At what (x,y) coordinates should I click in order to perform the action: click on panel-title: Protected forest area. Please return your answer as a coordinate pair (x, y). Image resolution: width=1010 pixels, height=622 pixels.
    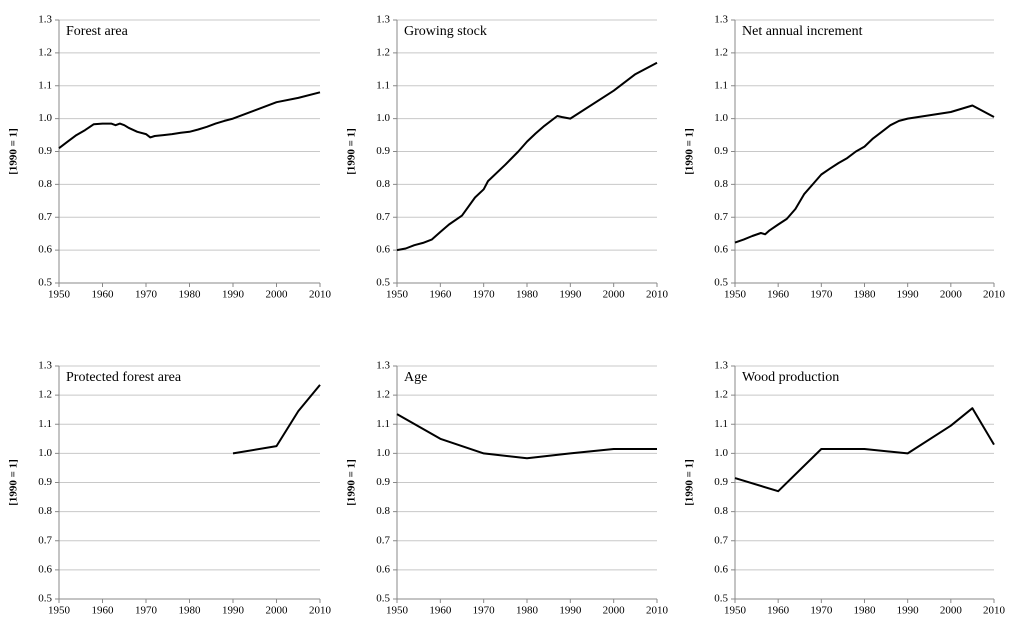
    Looking at the image, I should click on (124, 377).